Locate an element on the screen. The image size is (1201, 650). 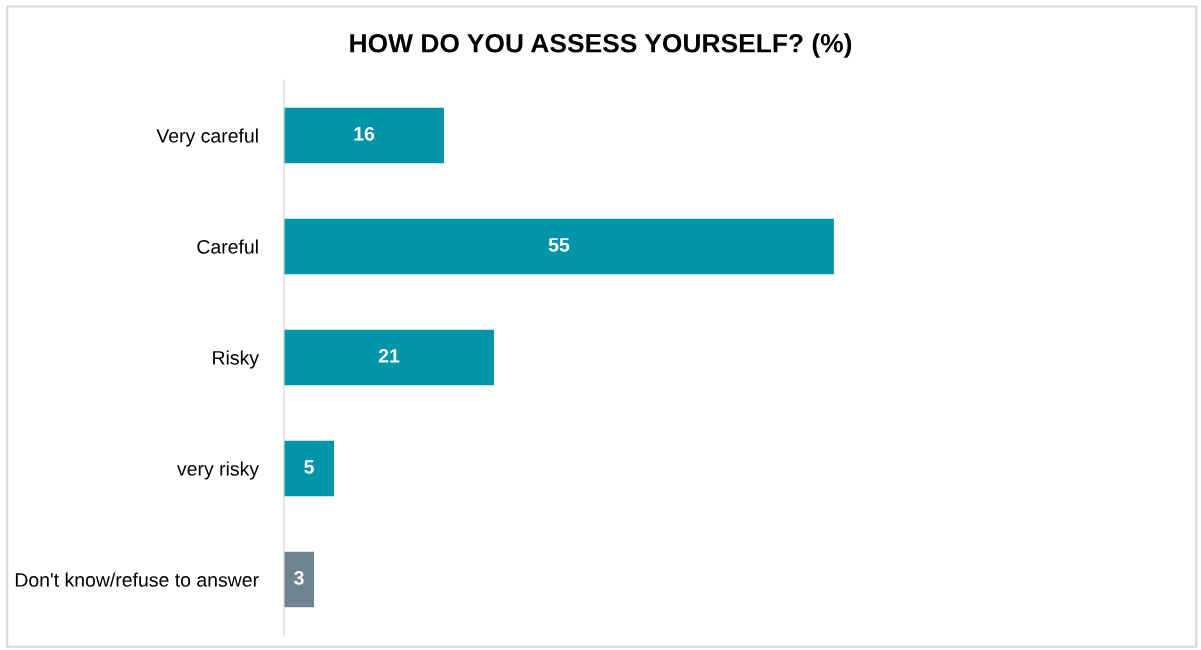
chart-title: HOW DO YOU ASSESS YOURSELF? (%) is located at coordinates (601, 45).